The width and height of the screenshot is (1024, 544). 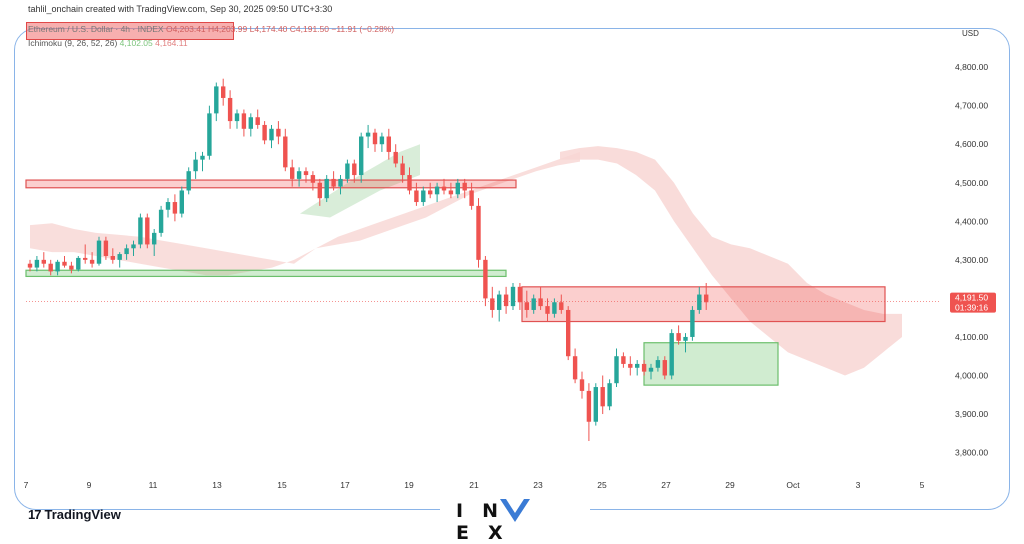 I want to click on axis-currency: USD, so click(x=970, y=33).